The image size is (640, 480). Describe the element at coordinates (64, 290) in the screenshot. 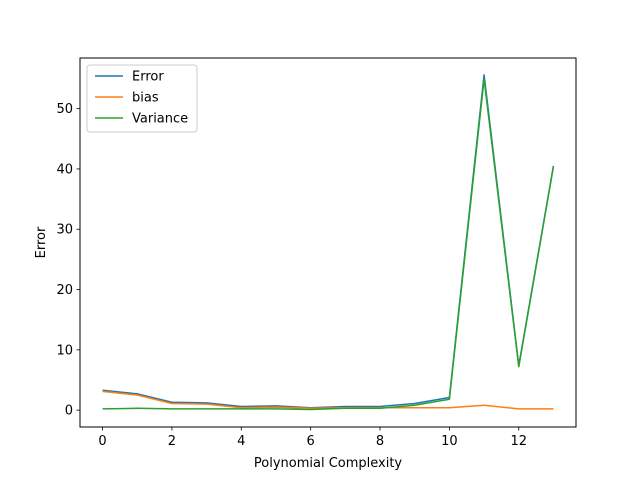

I see `y-tick-label: 20` at that location.